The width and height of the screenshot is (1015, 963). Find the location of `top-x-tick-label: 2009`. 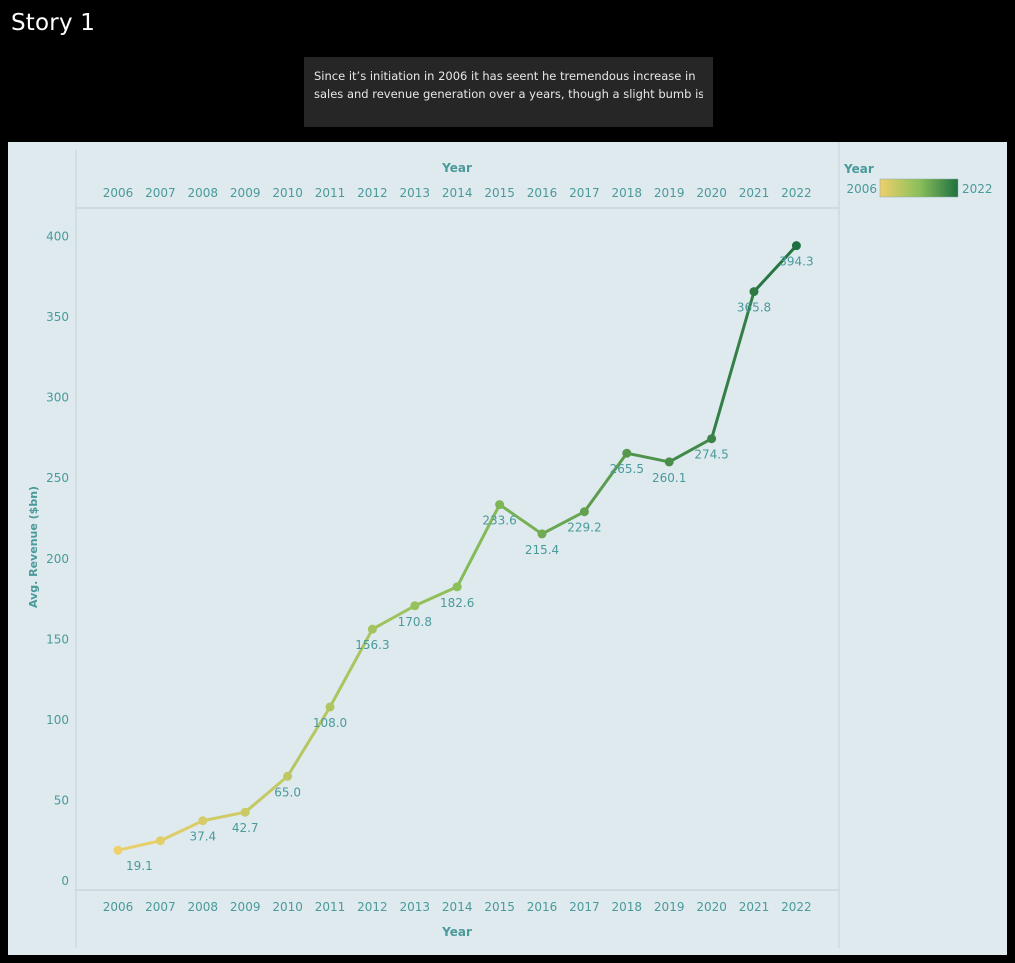

top-x-tick-label: 2009 is located at coordinates (245, 193).